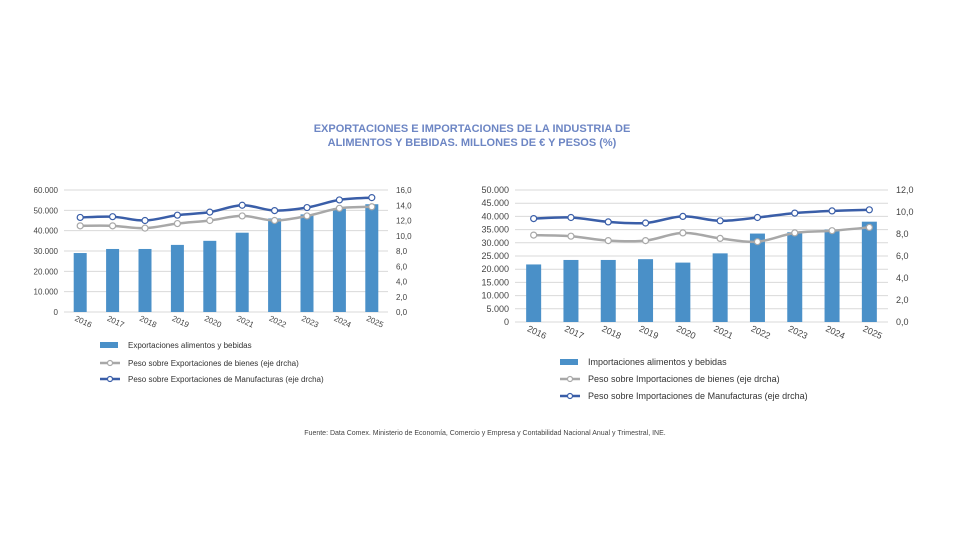  Describe the element at coordinates (902, 256) in the screenshot. I see `y2-tick-label: 6,0` at that location.